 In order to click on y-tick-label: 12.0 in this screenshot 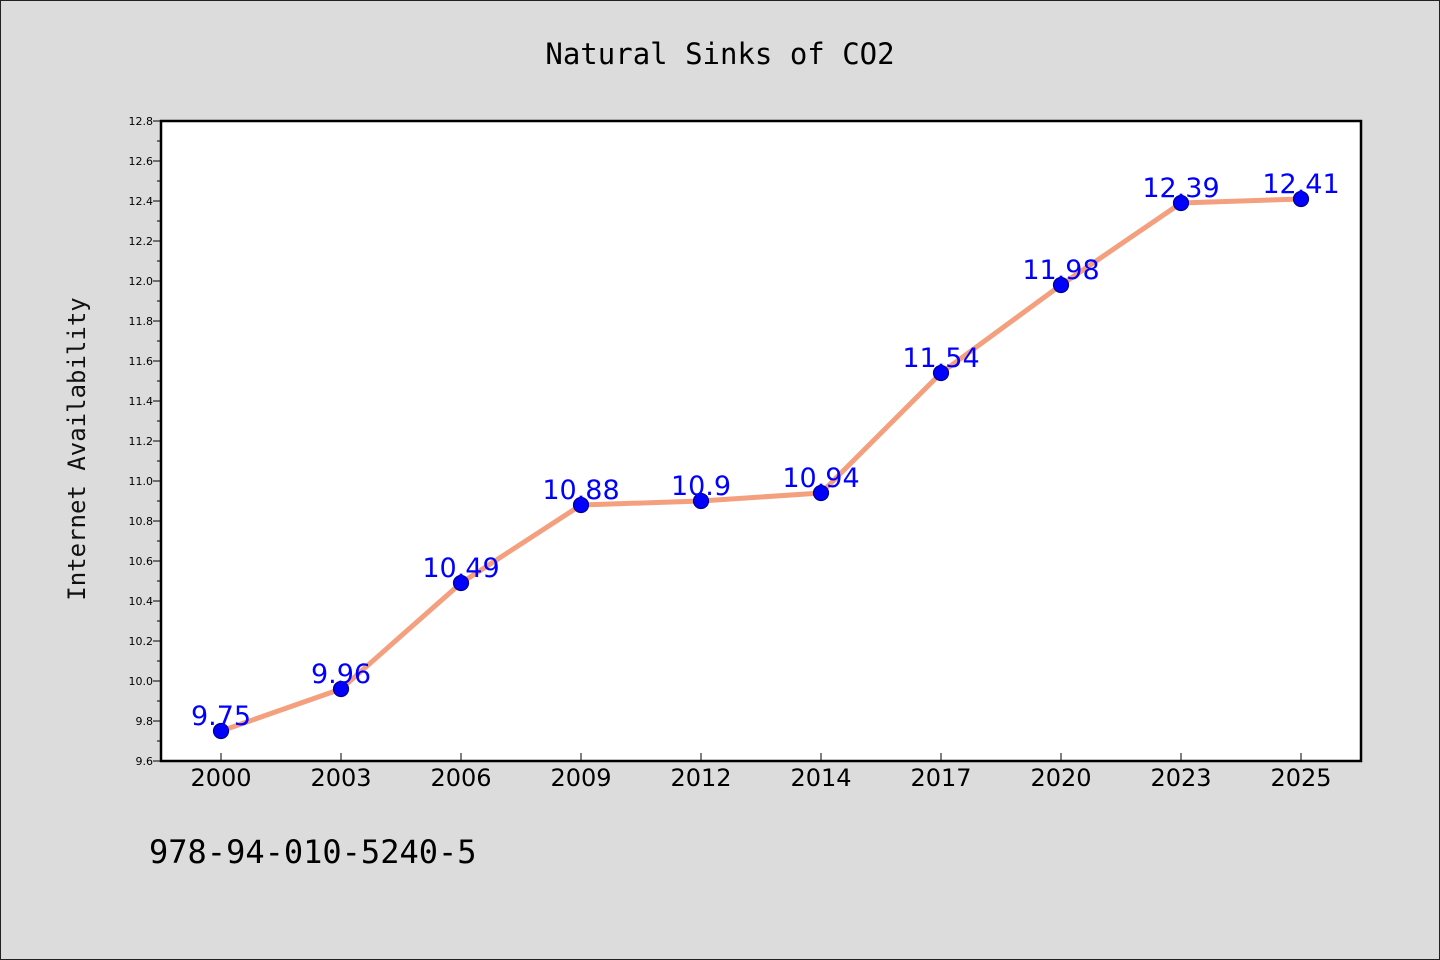, I will do `click(141, 281)`.